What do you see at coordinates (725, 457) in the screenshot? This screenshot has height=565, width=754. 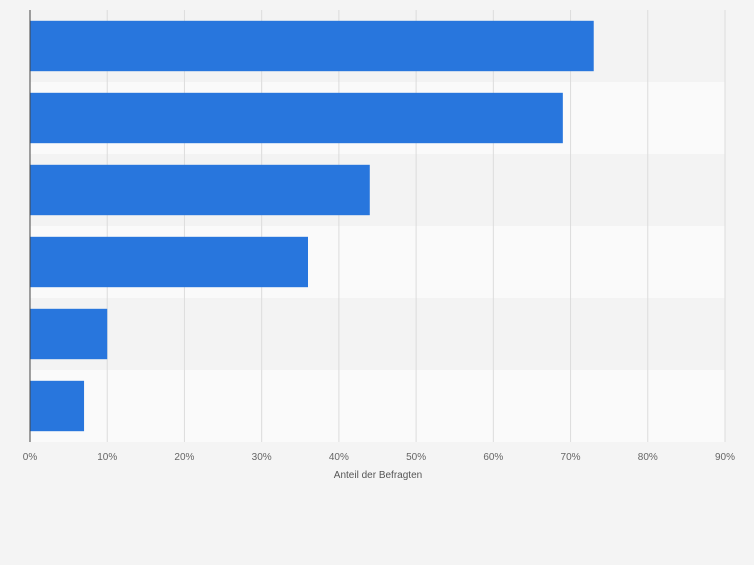 I see `x-tick-label-90pct: 90%` at bounding box center [725, 457].